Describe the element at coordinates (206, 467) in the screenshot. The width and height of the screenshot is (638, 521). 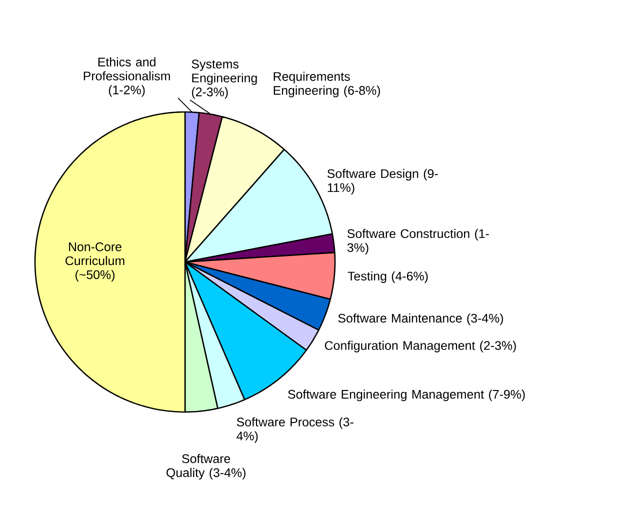
I see `slice-label: Software Quality (3-4%)` at that location.